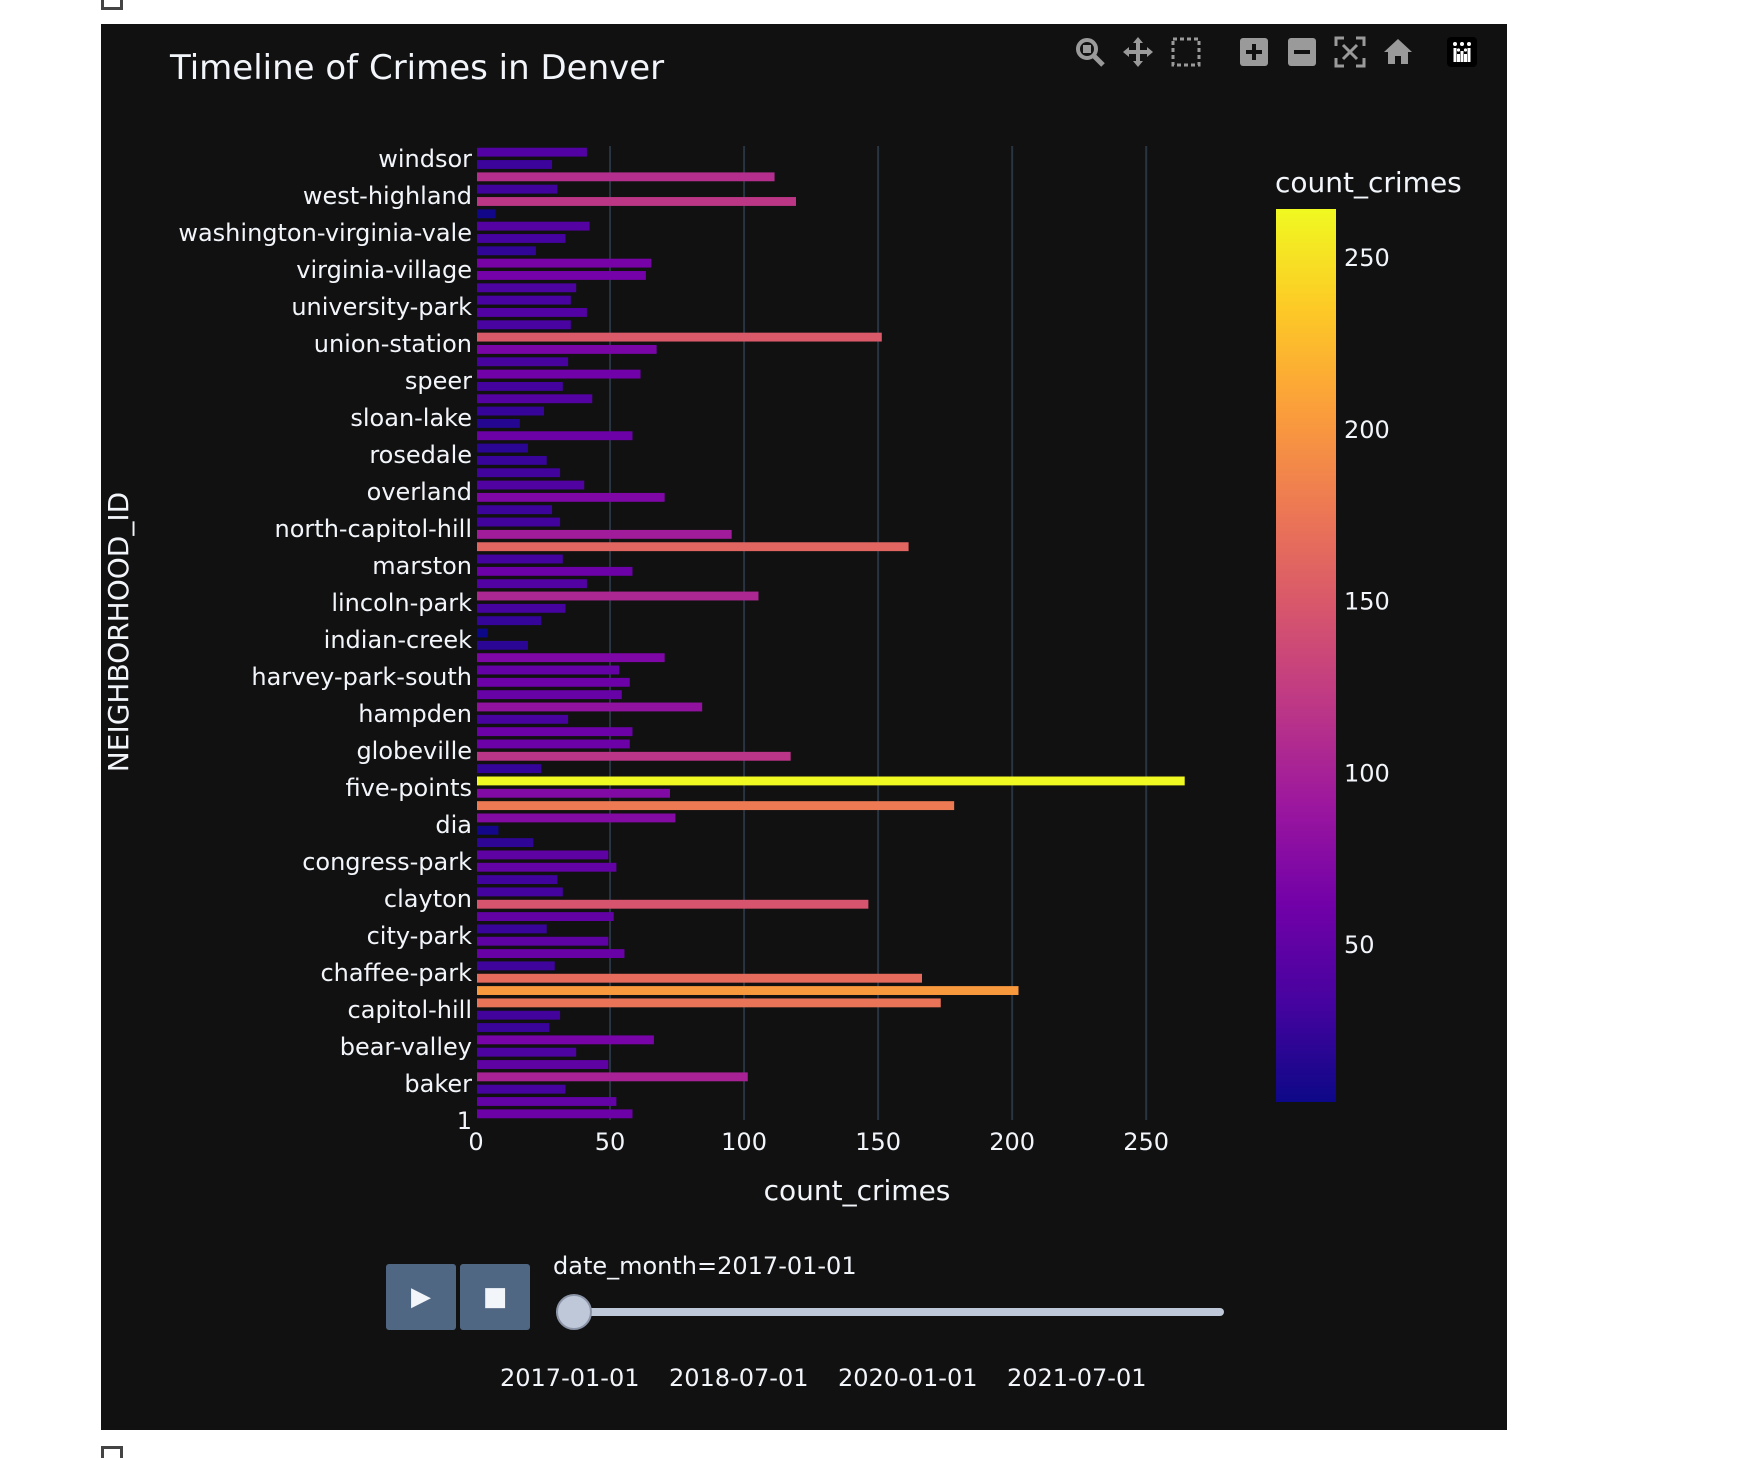  What do you see at coordinates (1077, 1378) in the screenshot?
I see `slider-step-label: 2021-07-01` at bounding box center [1077, 1378].